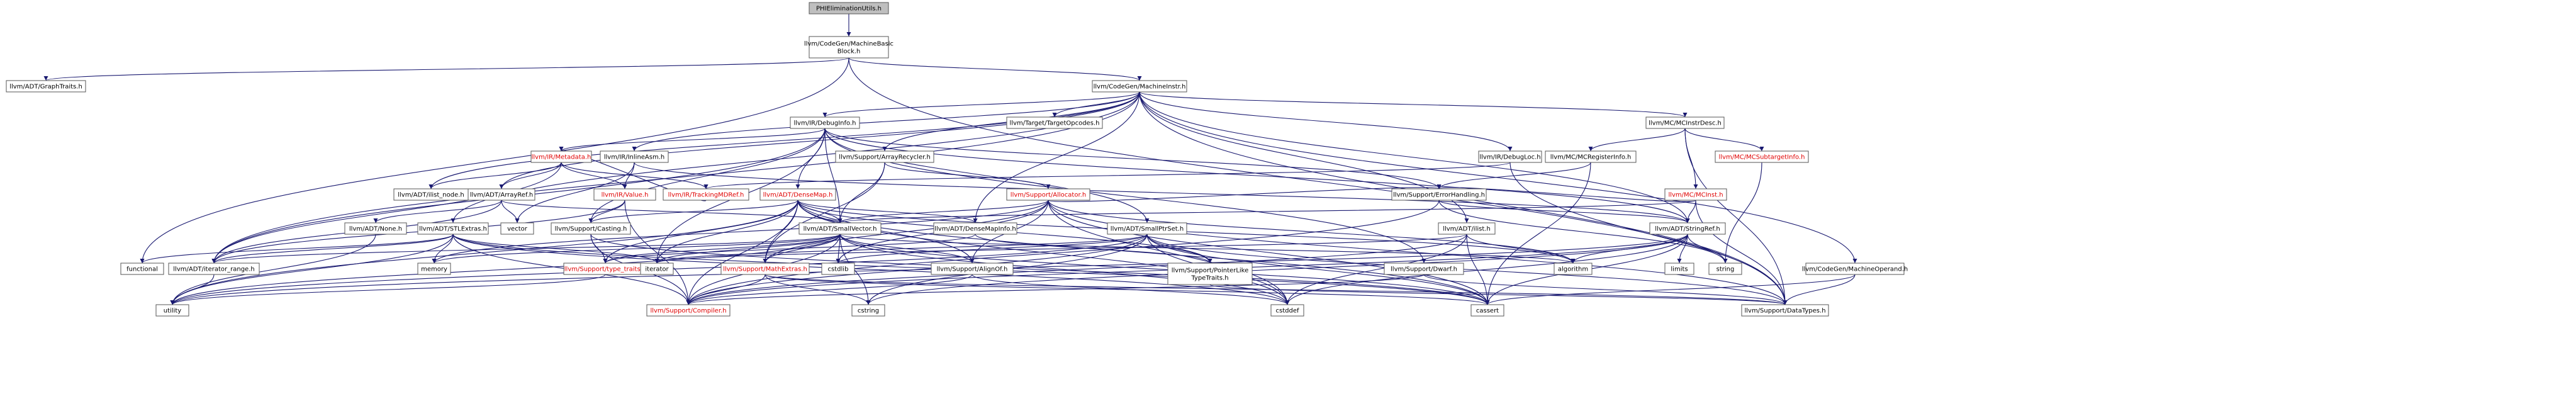  What do you see at coordinates (868, 310) in the screenshot?
I see `node-cstring: cstring` at bounding box center [868, 310].